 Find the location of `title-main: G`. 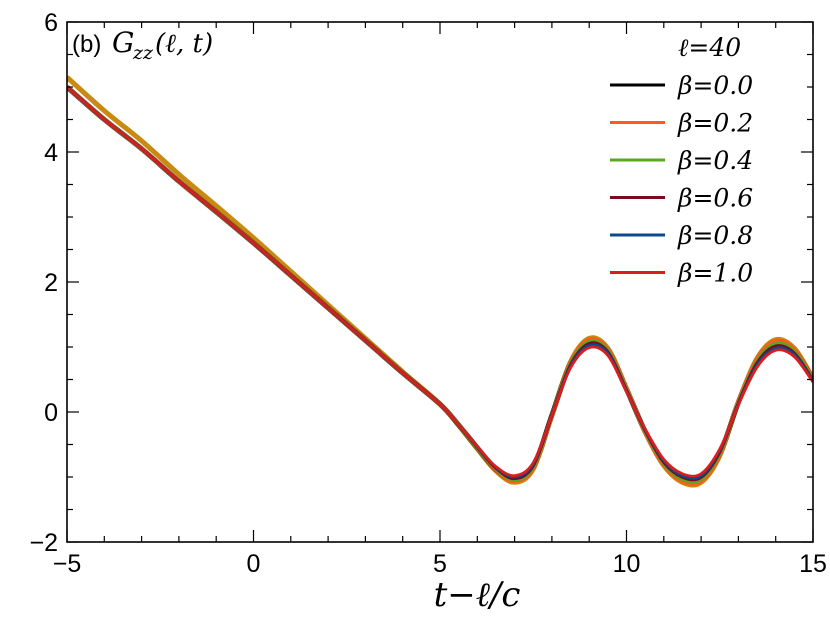

title-main: G is located at coordinates (123, 42).